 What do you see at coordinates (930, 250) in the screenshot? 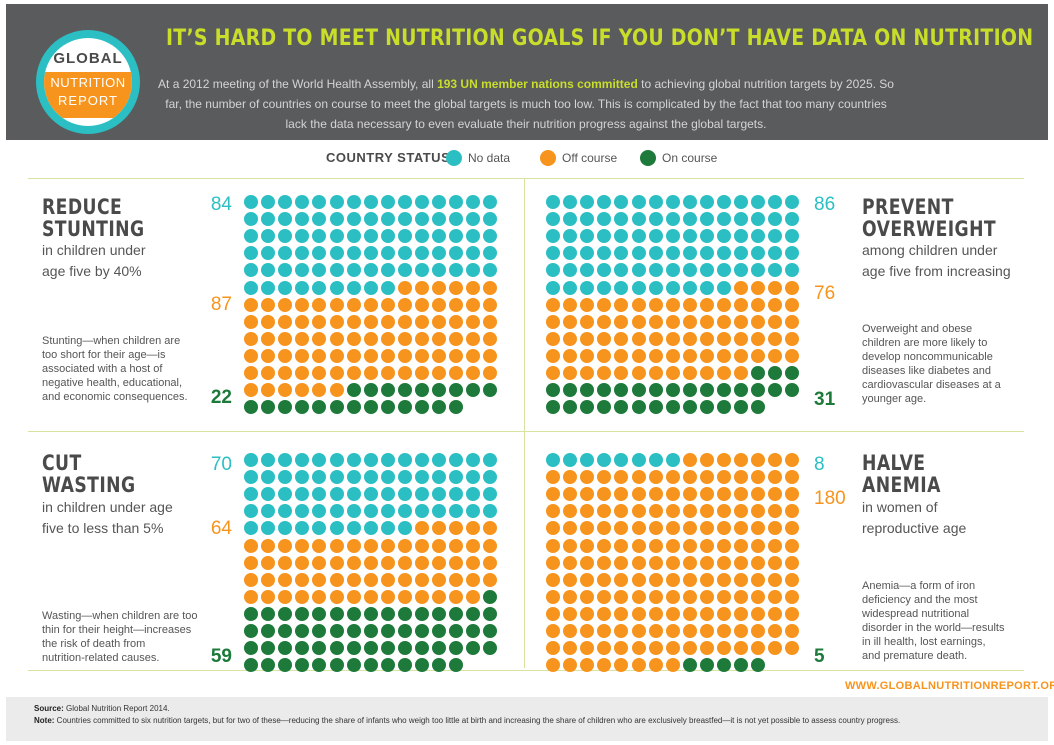
I see `overweight-sub-line1: among children under` at bounding box center [930, 250].